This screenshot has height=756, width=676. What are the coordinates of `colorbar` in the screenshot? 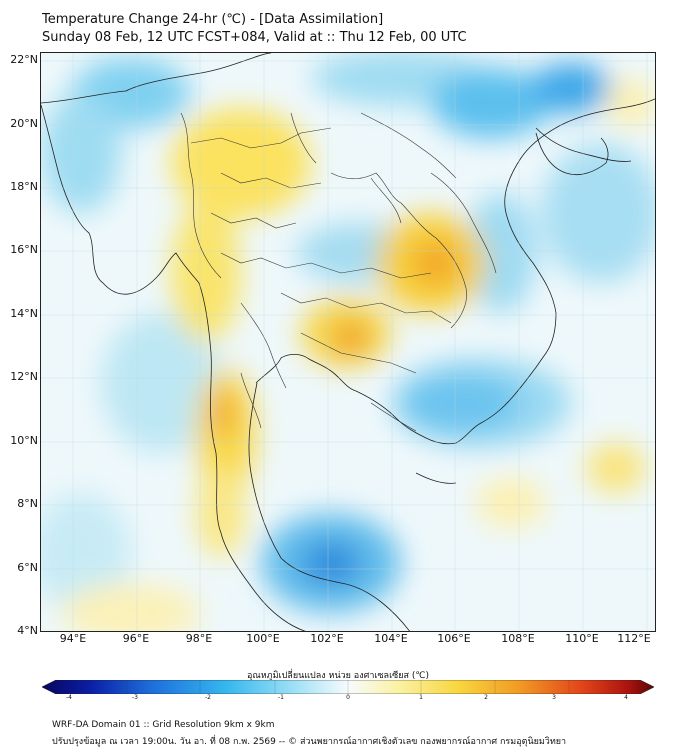 It's located at (348, 687).